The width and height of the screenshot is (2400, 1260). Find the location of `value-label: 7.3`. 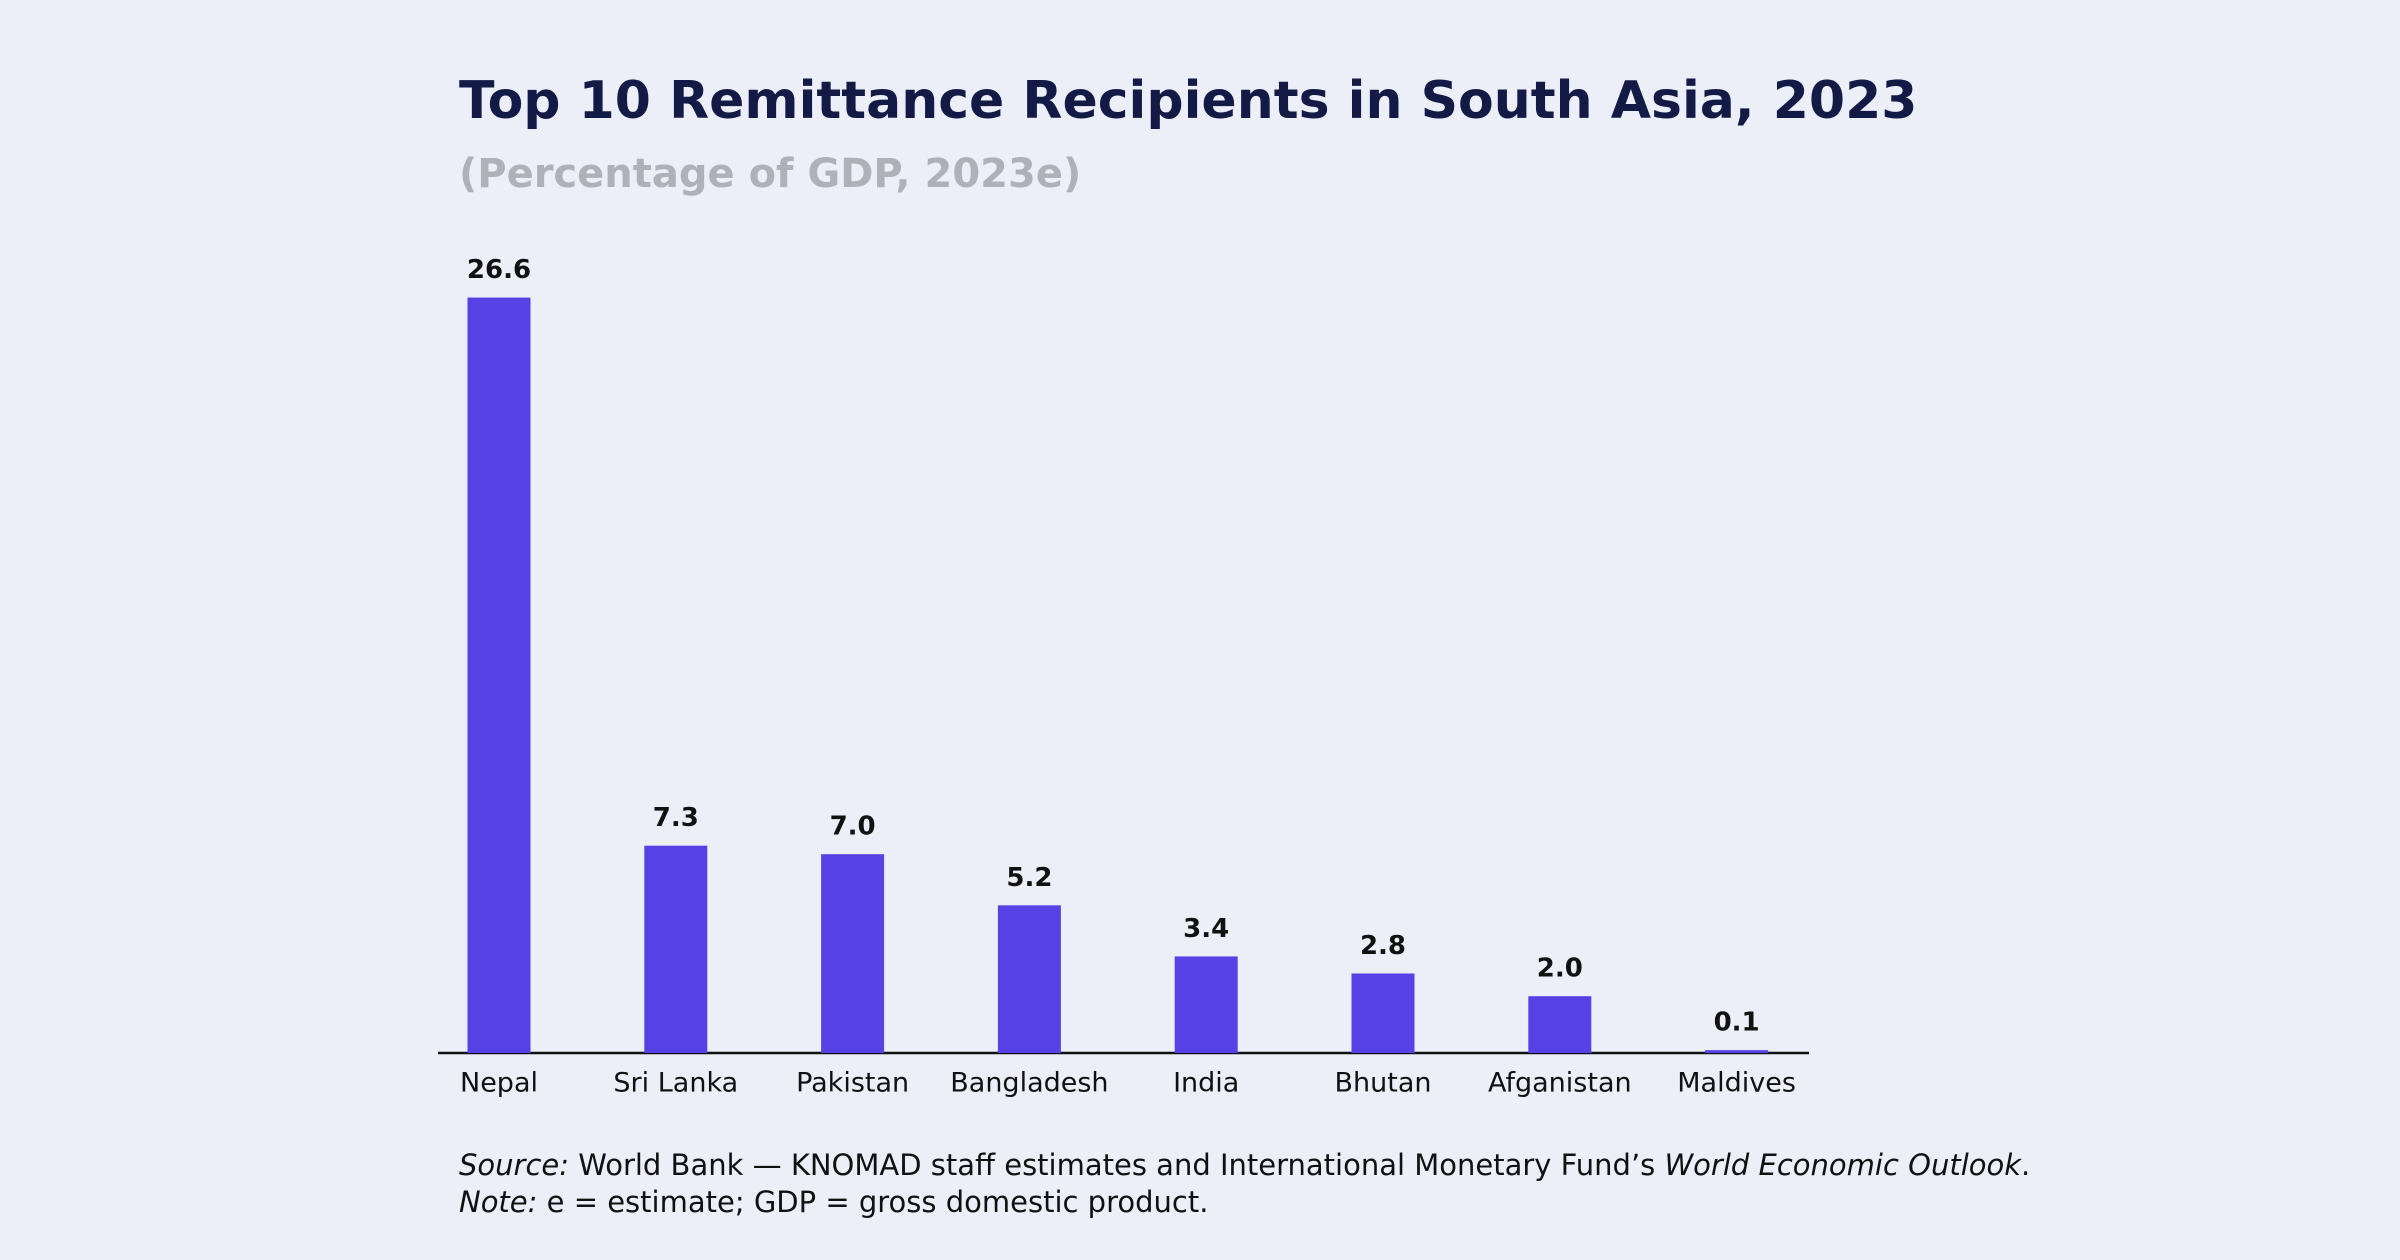

value-label: 7.3 is located at coordinates (676, 818).